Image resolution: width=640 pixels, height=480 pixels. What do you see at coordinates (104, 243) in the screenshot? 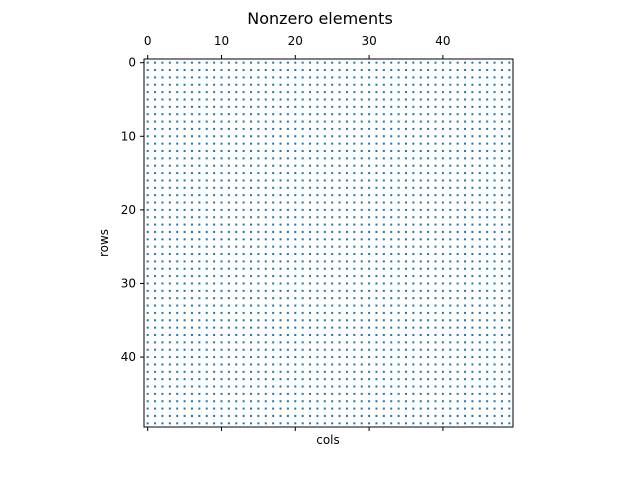
I see `y-axis-label: rows` at bounding box center [104, 243].